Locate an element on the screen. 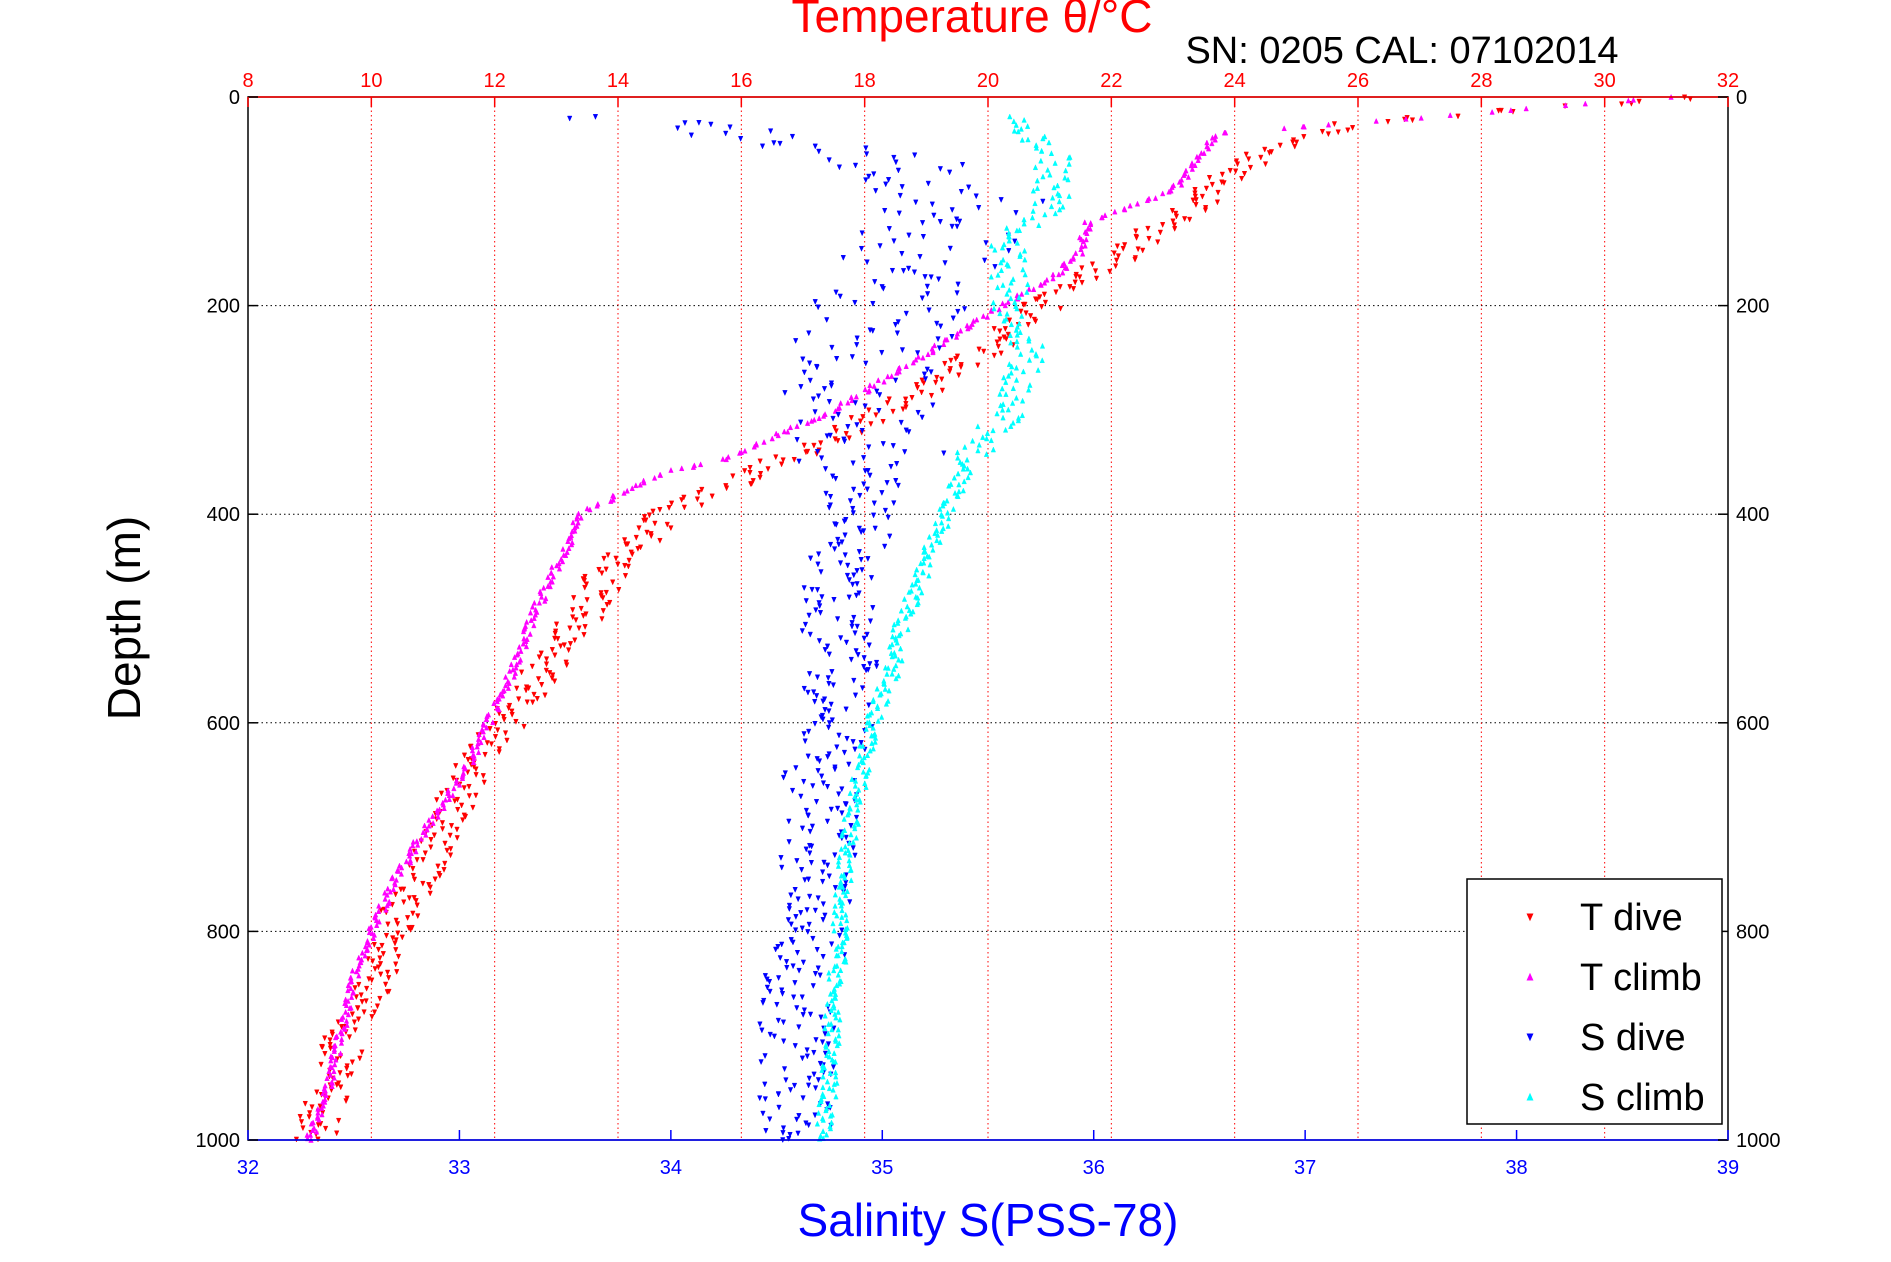 The height and width of the screenshot is (1262, 1891). legend-label: T dive is located at coordinates (1631, 918).